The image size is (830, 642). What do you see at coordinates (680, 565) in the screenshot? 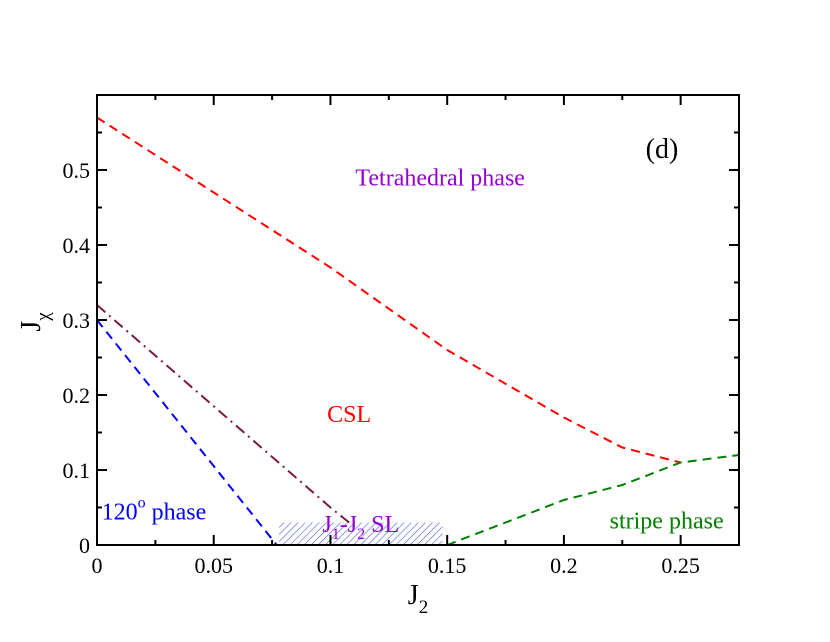
I see `x-tick-label: 0.25` at bounding box center [680, 565].